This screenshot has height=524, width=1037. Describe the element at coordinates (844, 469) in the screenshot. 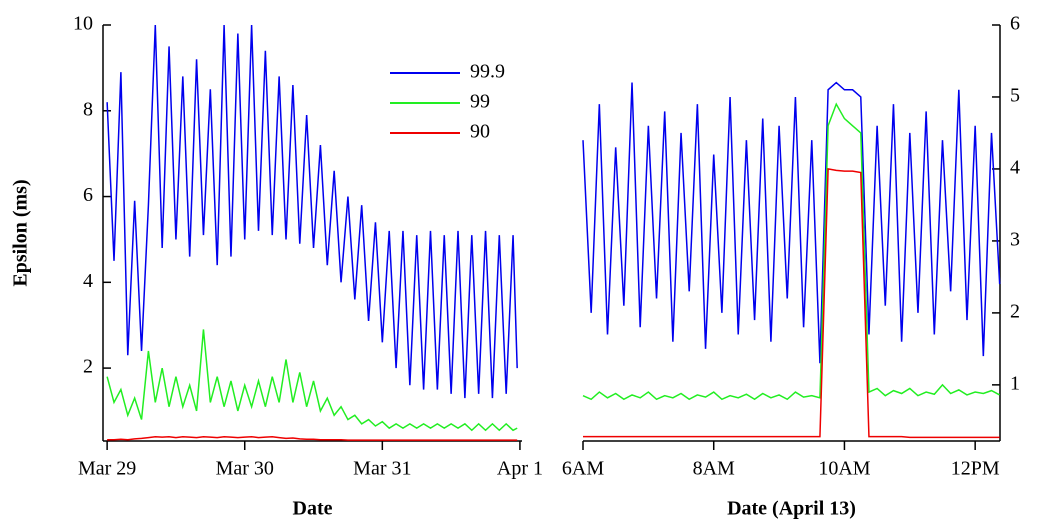

I see `x-tick-label: 10AM` at that location.